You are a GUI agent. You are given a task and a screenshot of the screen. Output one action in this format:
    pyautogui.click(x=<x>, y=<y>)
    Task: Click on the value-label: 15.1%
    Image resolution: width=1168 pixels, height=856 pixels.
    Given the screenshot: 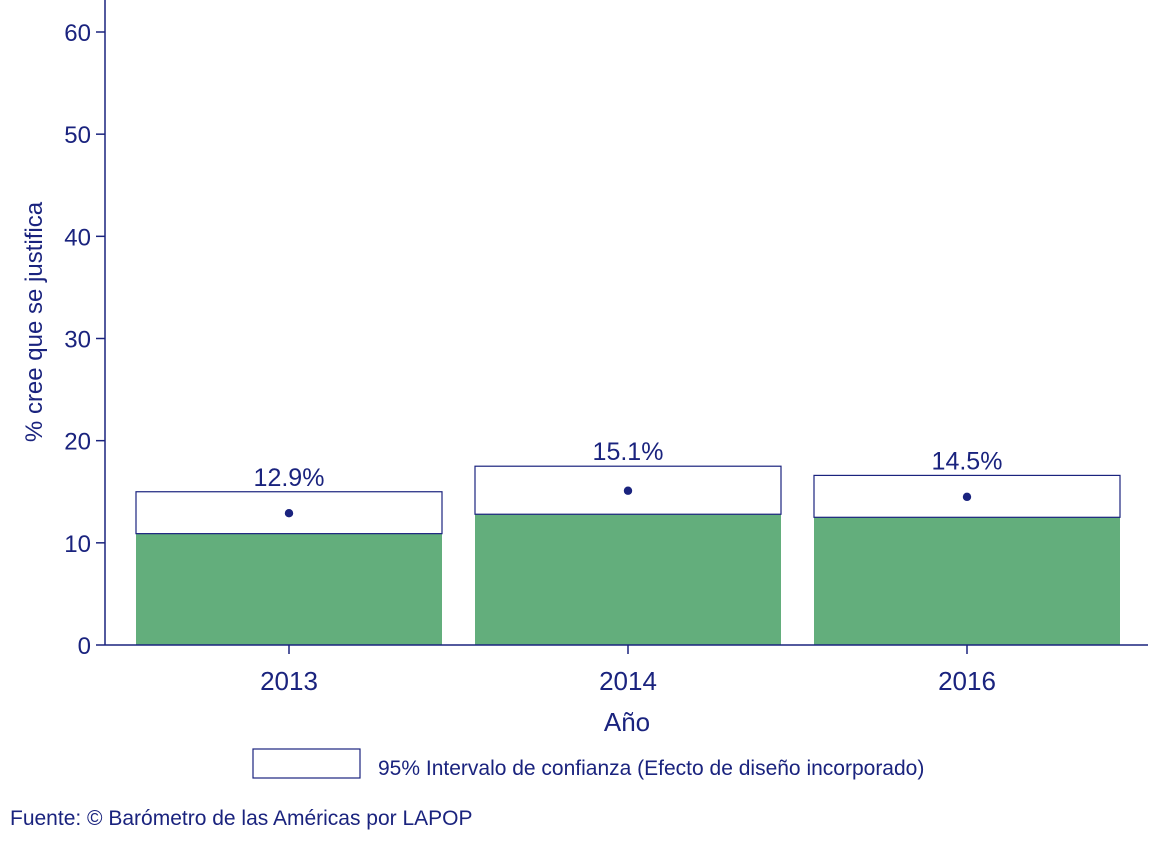 What is the action you would take?
    pyautogui.click(x=628, y=452)
    